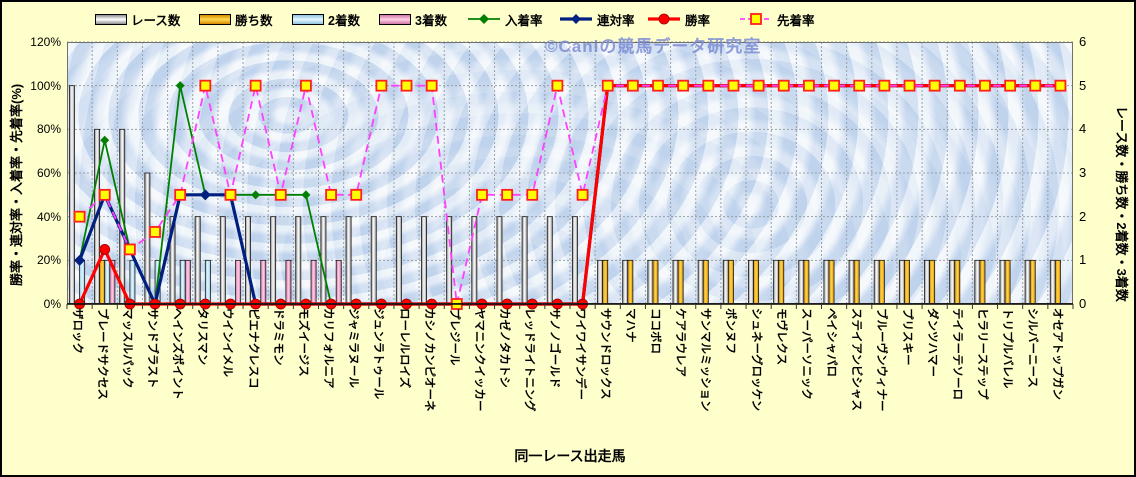  Describe the element at coordinates (1083, 85) in the screenshot. I see `right-axis-tick-label: 5` at that location.